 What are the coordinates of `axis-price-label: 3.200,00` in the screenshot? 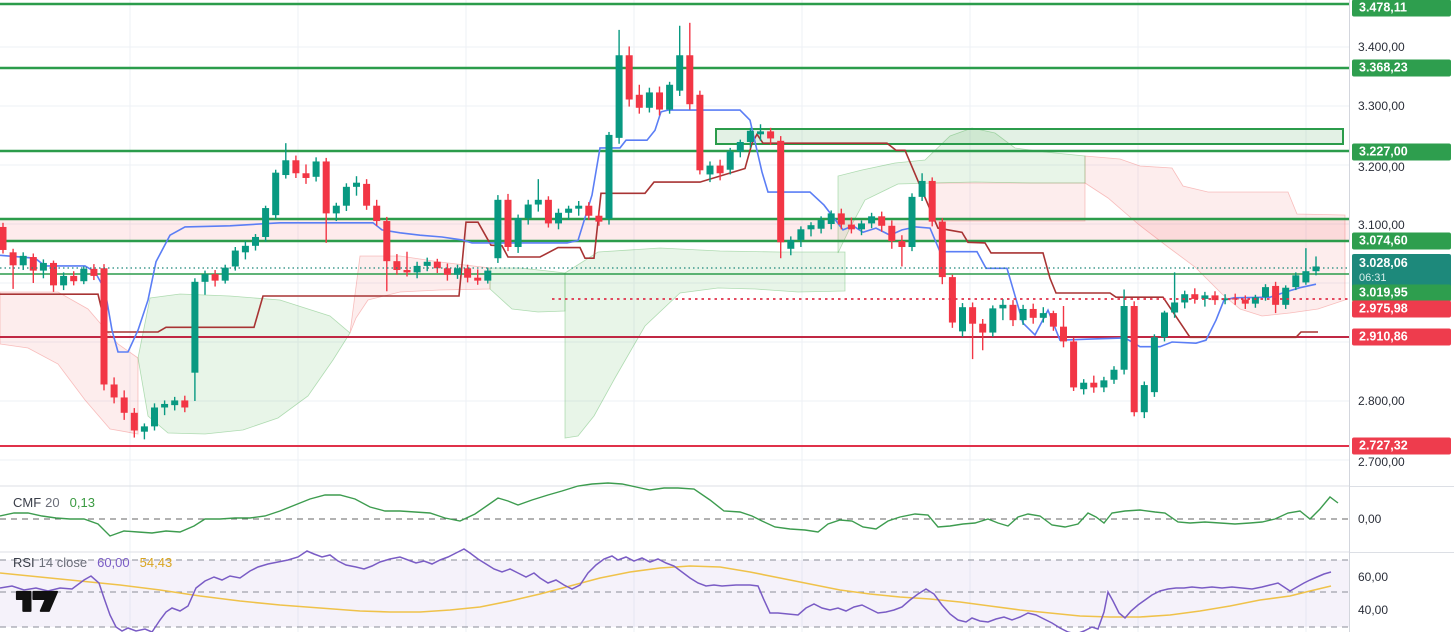 It's located at (1381, 167).